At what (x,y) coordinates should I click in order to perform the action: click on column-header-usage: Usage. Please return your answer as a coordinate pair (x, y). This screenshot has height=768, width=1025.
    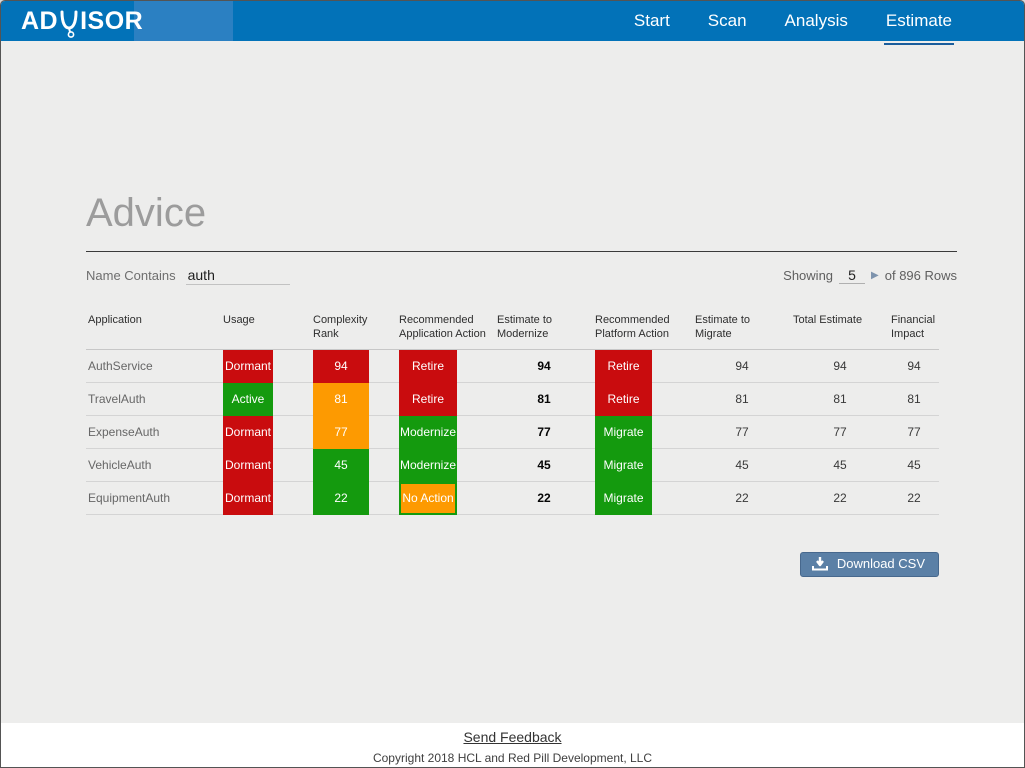
    Looking at the image, I should click on (266, 330).